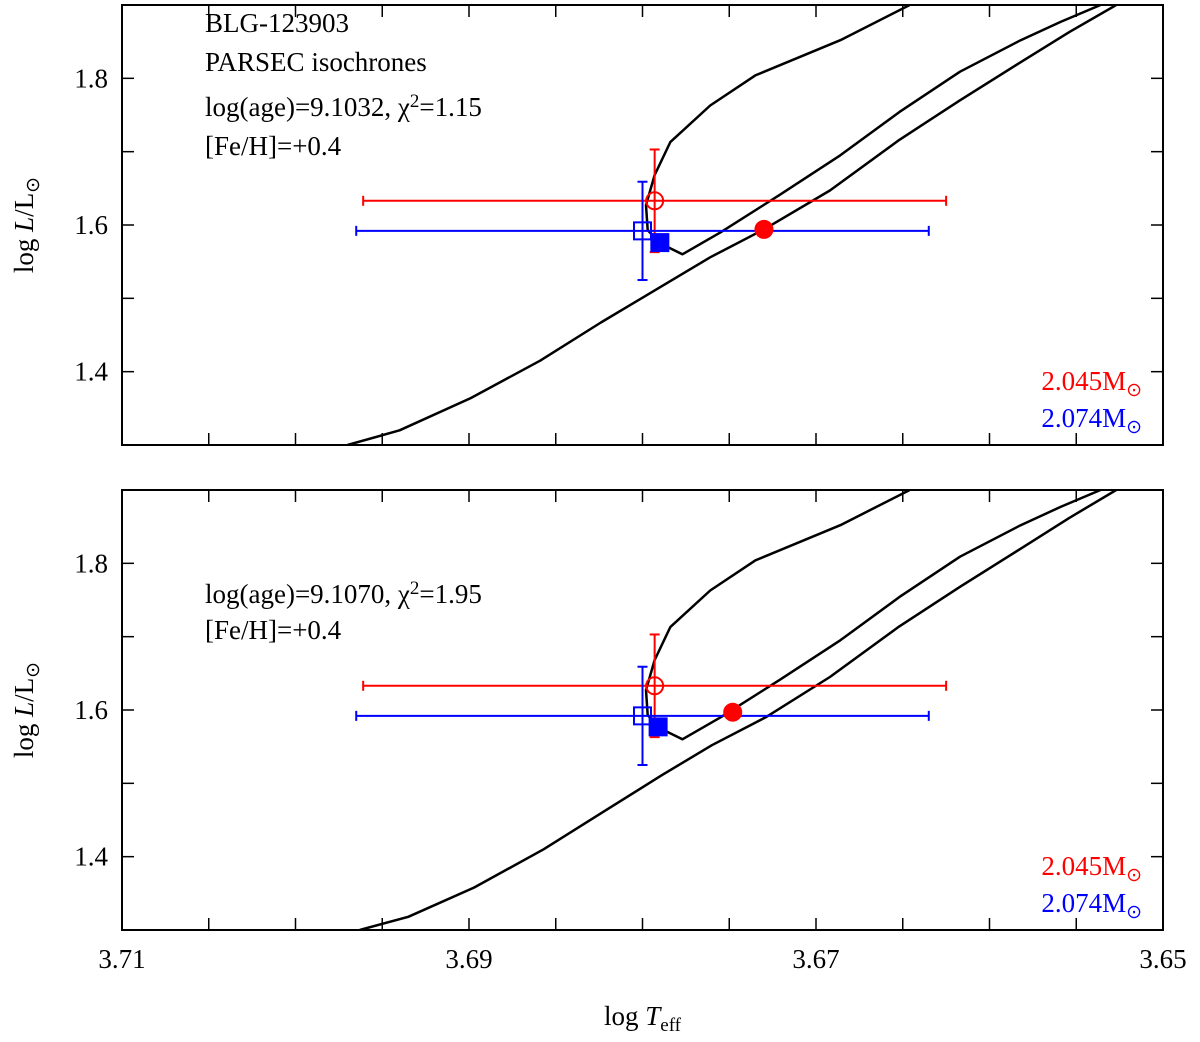 This screenshot has height=1042, width=1200. What do you see at coordinates (307, 107) in the screenshot?
I see `annotation-part: log(age)=9.1032, χ` at bounding box center [307, 107].